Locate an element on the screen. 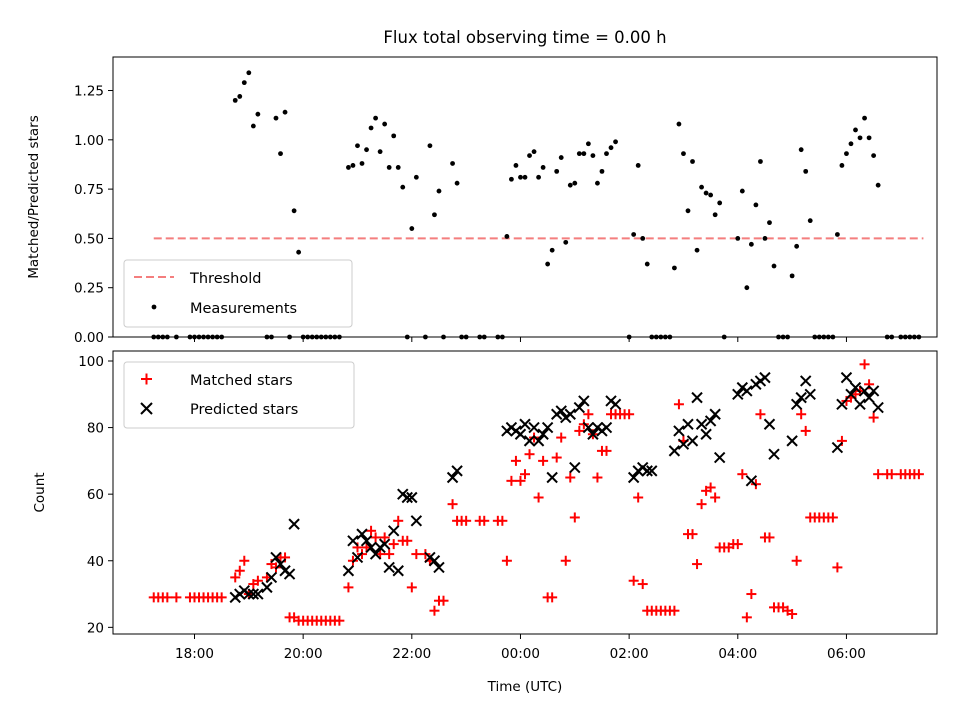 The image size is (960, 720). figure-title: Flux total observing time = 0.00 h is located at coordinates (524, 37).